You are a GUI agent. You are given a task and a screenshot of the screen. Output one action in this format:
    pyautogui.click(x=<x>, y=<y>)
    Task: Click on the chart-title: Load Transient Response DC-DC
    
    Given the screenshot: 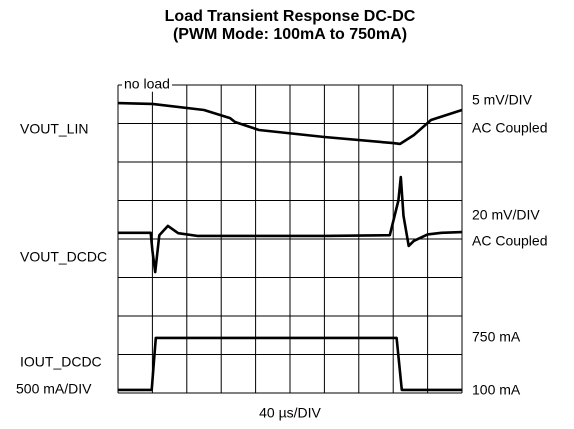 What is the action you would take?
    pyautogui.click(x=290, y=16)
    